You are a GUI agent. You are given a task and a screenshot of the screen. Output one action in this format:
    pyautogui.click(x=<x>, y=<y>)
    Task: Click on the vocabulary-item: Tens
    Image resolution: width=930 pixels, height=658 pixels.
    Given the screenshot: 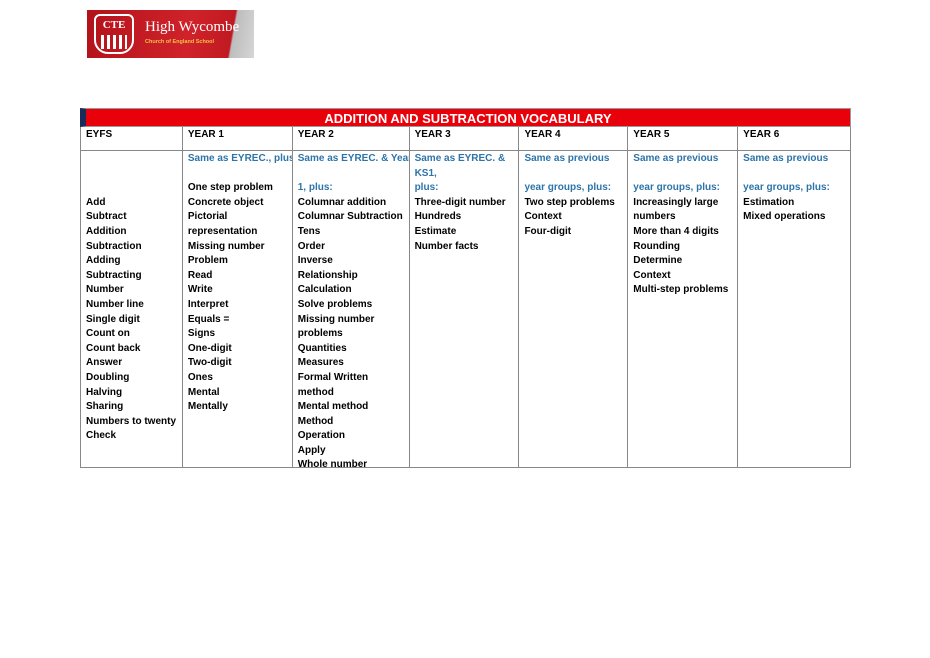 What is the action you would take?
    pyautogui.click(x=309, y=231)
    